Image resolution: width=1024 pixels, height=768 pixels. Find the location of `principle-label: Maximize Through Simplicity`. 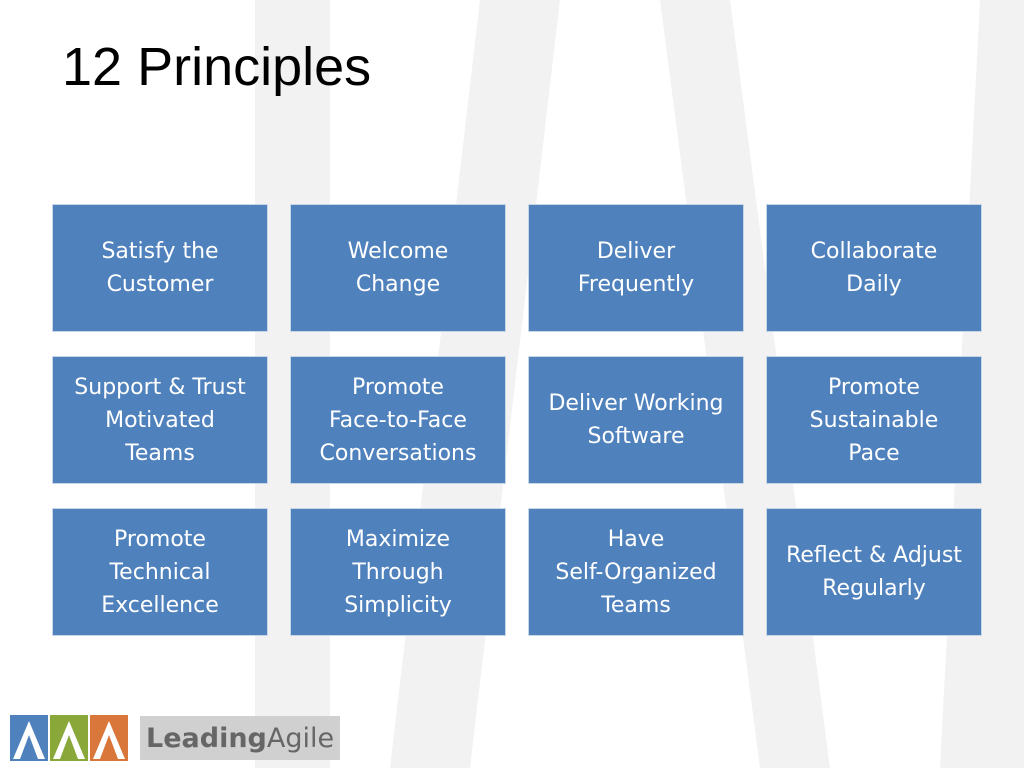

principle-label: Maximize Through Simplicity is located at coordinates (398, 572).